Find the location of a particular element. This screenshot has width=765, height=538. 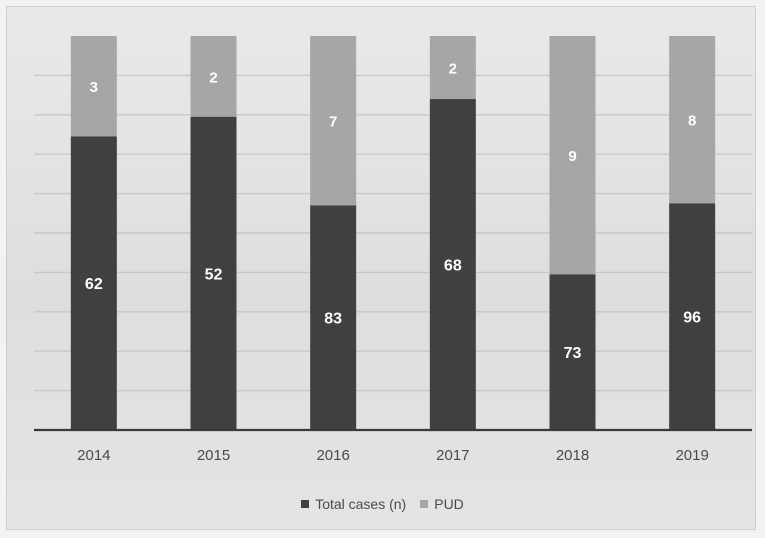

data-label-total-cases-2017: 68 is located at coordinates (453, 266).